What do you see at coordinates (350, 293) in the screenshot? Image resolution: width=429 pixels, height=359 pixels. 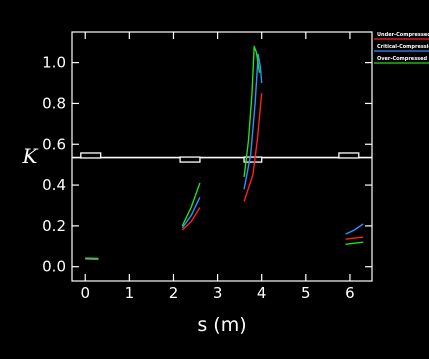 I see `x-tick-label: 6` at bounding box center [350, 293].